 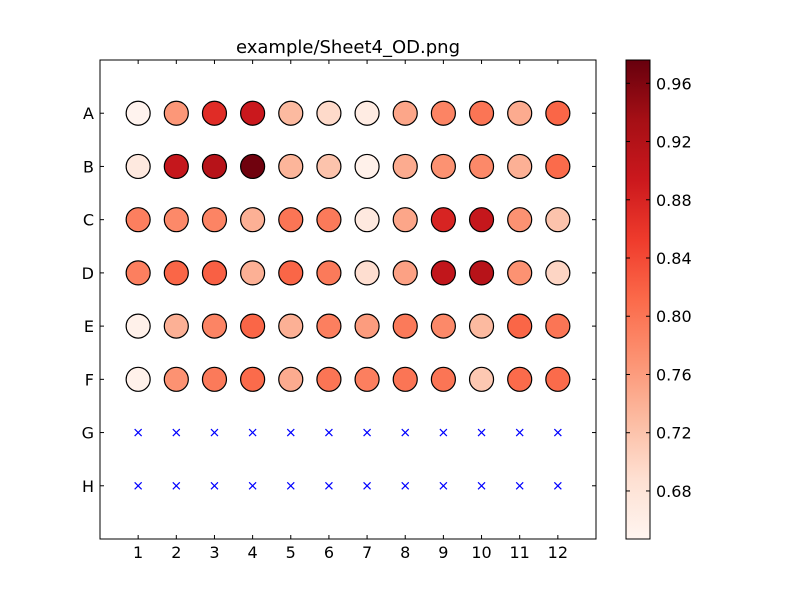 I want to click on x-tick-label: 3, so click(x=214, y=552).